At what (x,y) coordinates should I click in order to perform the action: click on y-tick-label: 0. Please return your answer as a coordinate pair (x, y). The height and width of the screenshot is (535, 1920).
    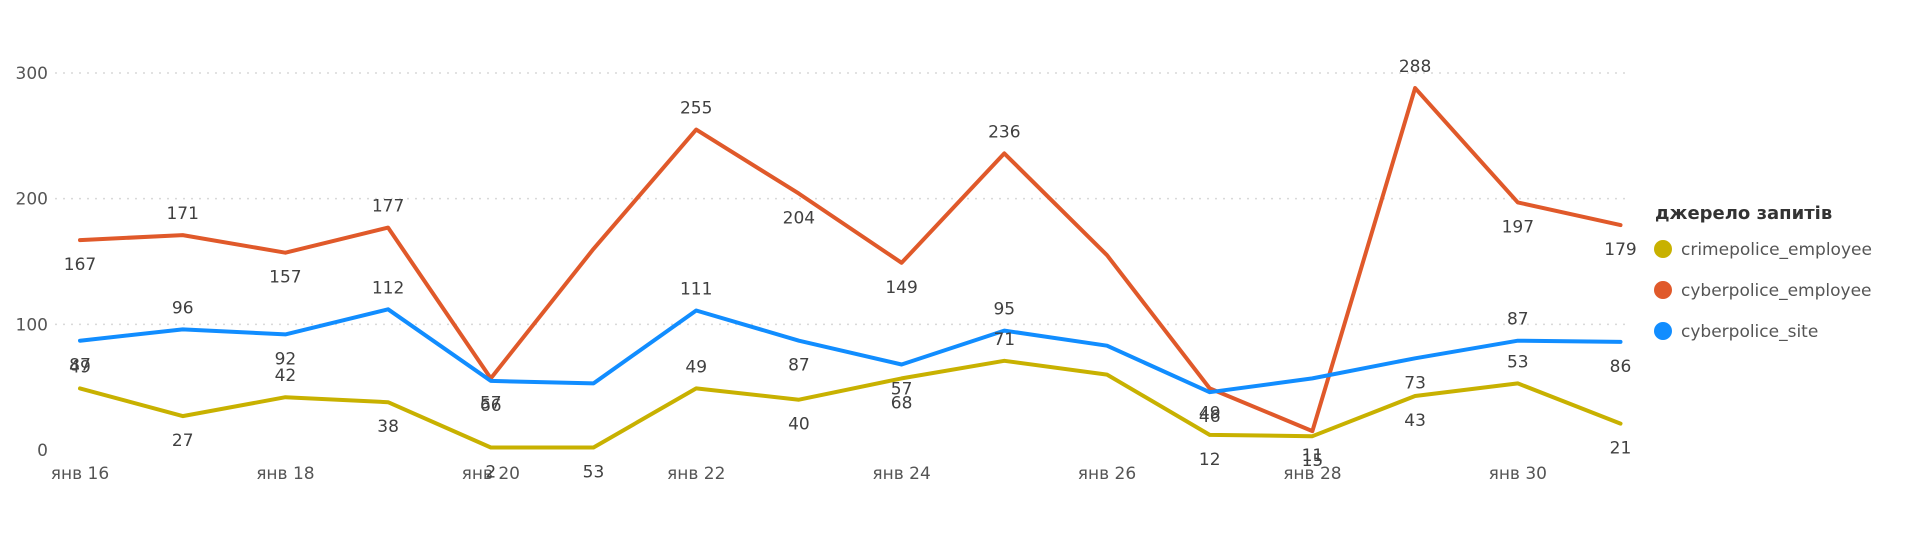
    Looking at the image, I should click on (42, 451).